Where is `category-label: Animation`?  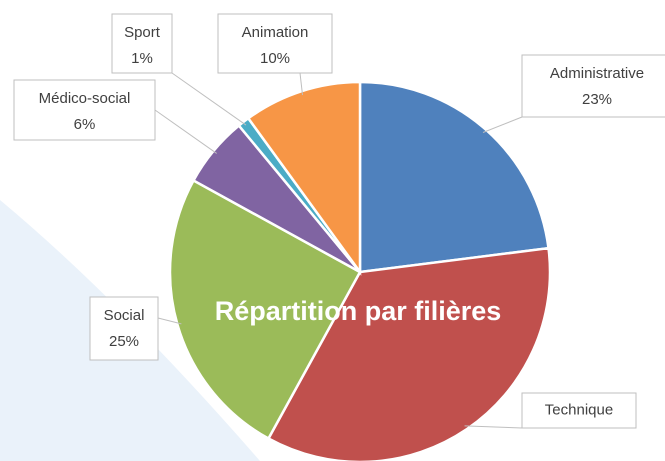
category-label: Animation is located at coordinates (275, 32).